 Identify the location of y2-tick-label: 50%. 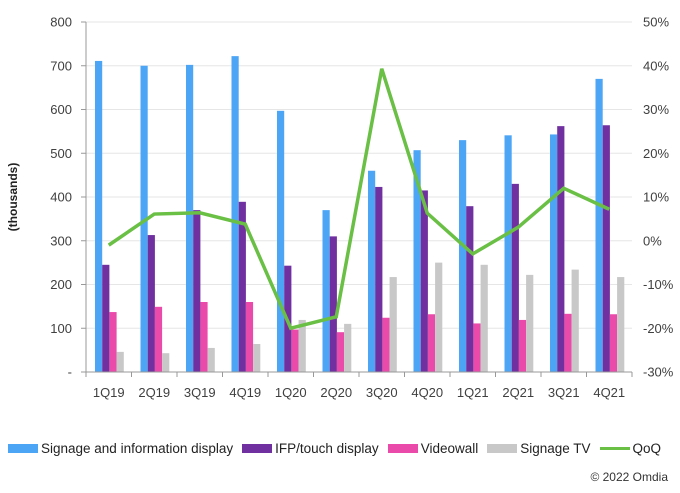
(656, 22).